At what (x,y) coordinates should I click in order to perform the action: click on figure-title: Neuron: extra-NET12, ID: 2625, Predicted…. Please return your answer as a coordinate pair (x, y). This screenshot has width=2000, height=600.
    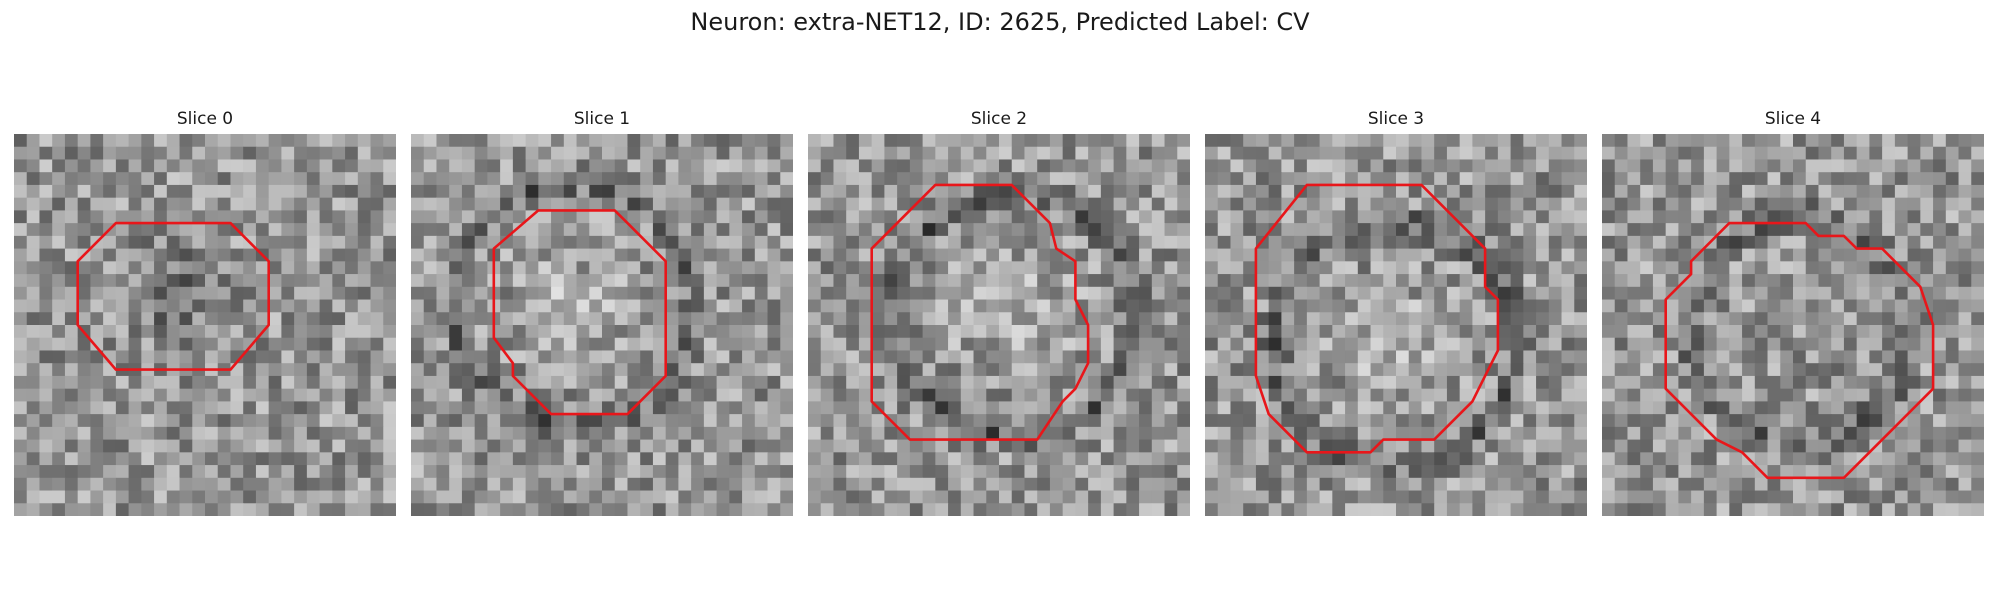
    Looking at the image, I should click on (1000, 22).